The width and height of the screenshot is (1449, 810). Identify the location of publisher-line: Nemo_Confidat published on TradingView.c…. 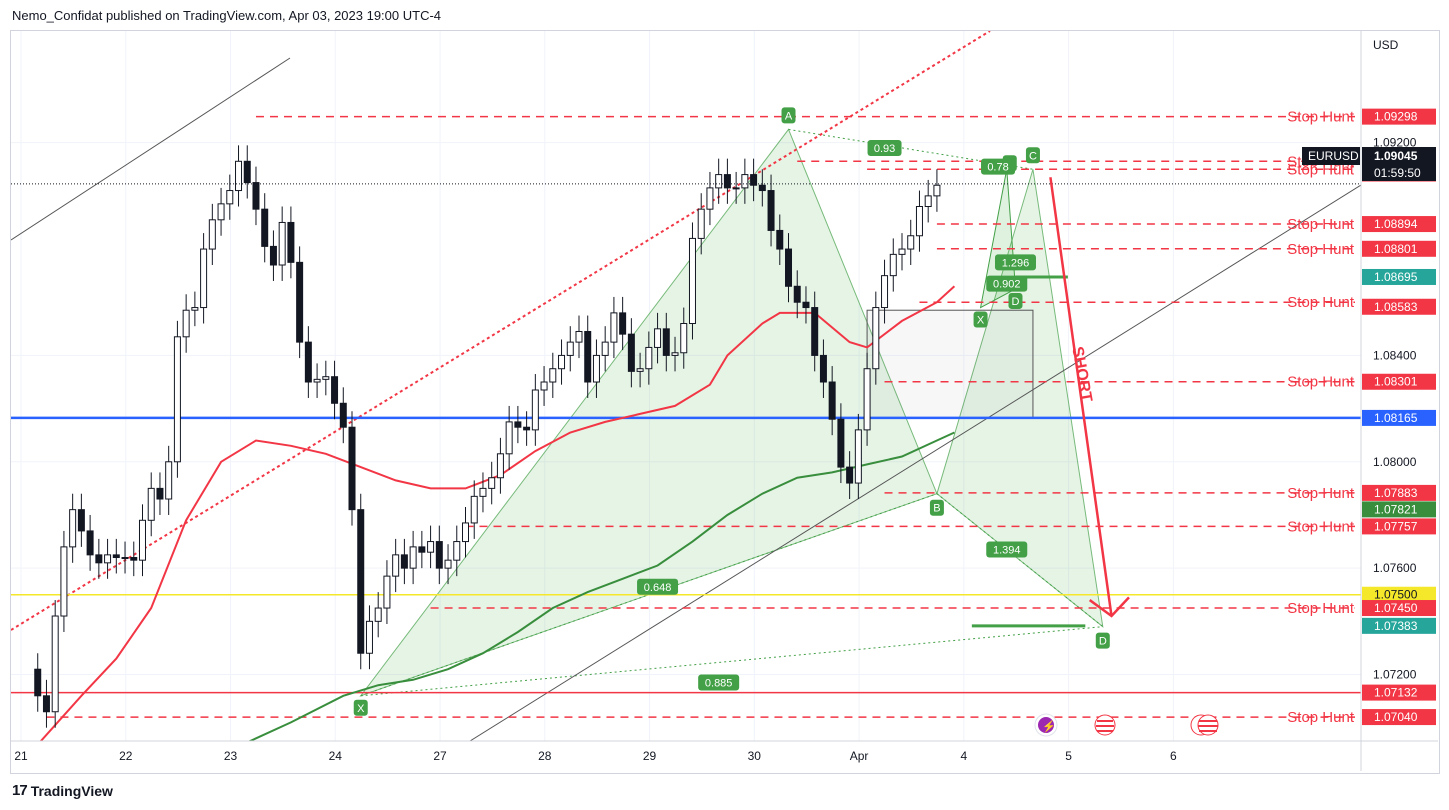
(227, 15).